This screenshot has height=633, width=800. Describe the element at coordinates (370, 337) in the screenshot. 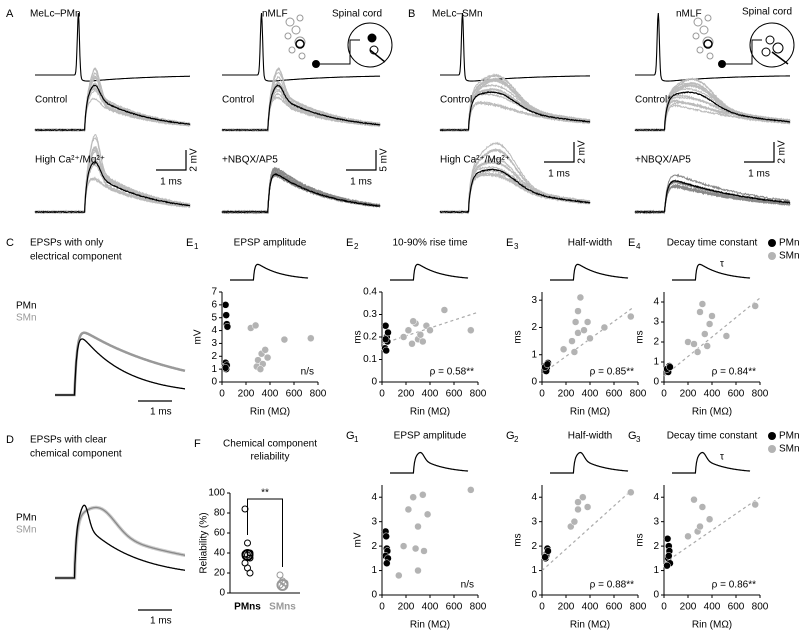

I see `y-tick-label: 0.2` at that location.